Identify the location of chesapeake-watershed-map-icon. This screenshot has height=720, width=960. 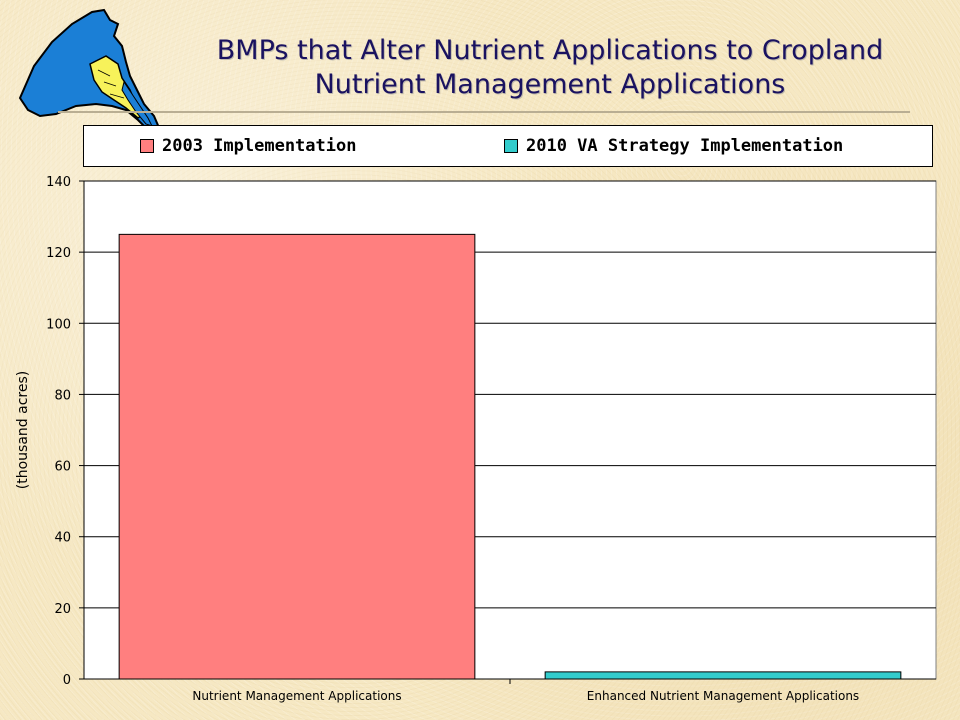
(90, 71).